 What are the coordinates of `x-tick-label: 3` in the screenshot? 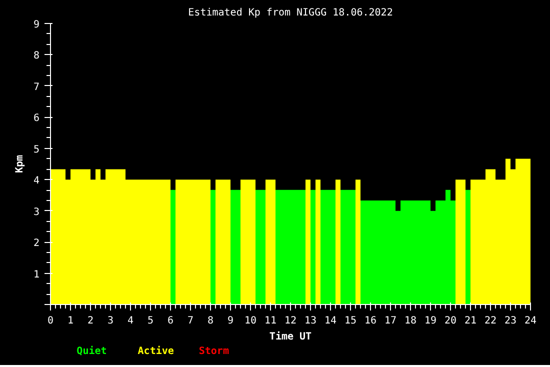 It's located at (110, 321).